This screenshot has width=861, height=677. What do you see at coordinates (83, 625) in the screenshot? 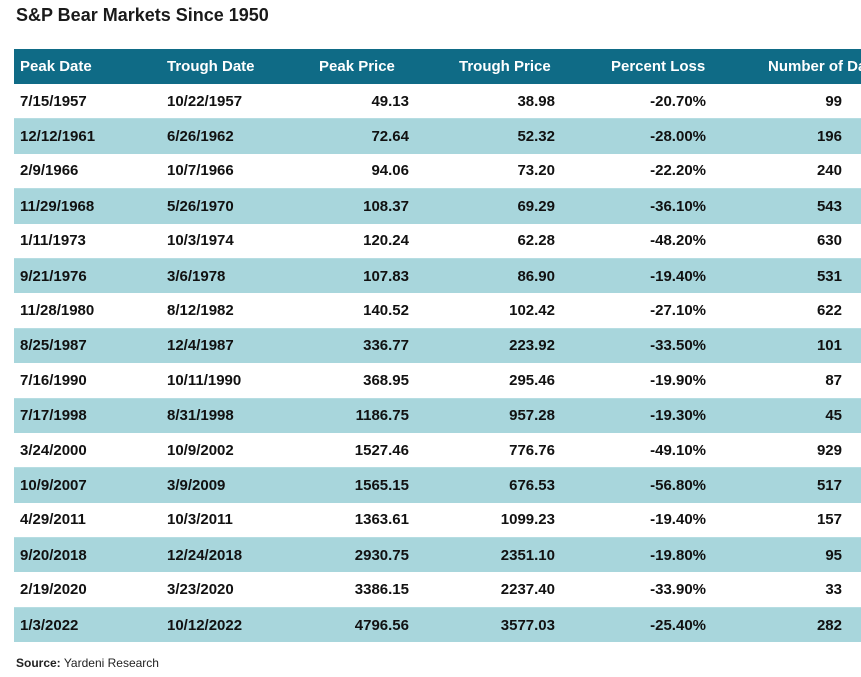
I see `cell-peak-date: 1/3/2022` at bounding box center [83, 625].